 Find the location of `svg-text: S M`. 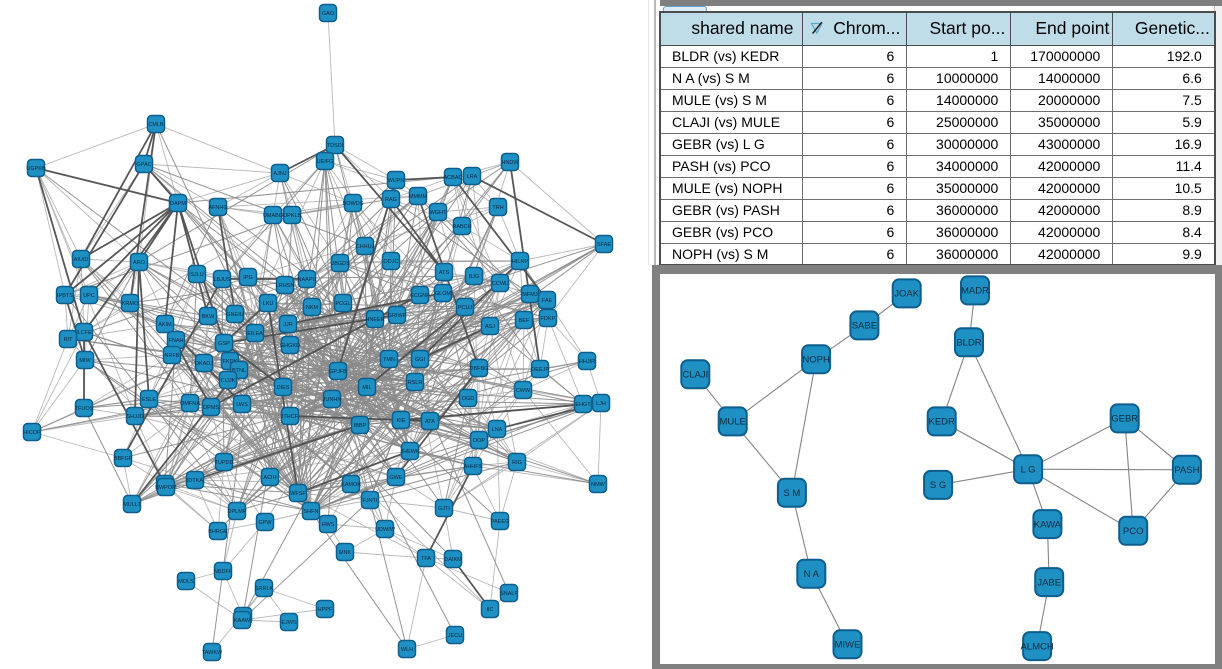

svg-text: S M is located at coordinates (791, 493).